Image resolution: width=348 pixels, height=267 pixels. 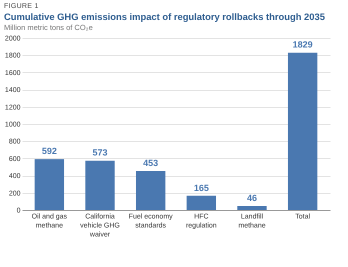 What do you see at coordinates (165, 16) in the screenshot?
I see `chart-title: Cumulative GHG emissions impact of regulatory rollbacks through 2035` at bounding box center [165, 16].